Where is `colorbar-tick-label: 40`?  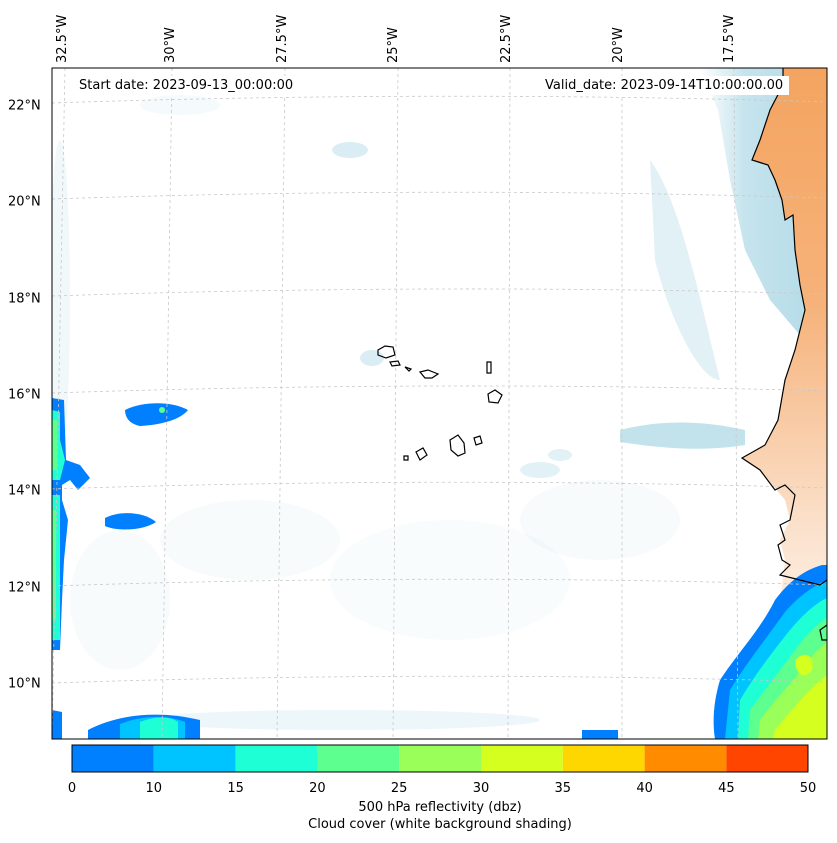 colorbar-tick-label: 40 is located at coordinates (644, 788).